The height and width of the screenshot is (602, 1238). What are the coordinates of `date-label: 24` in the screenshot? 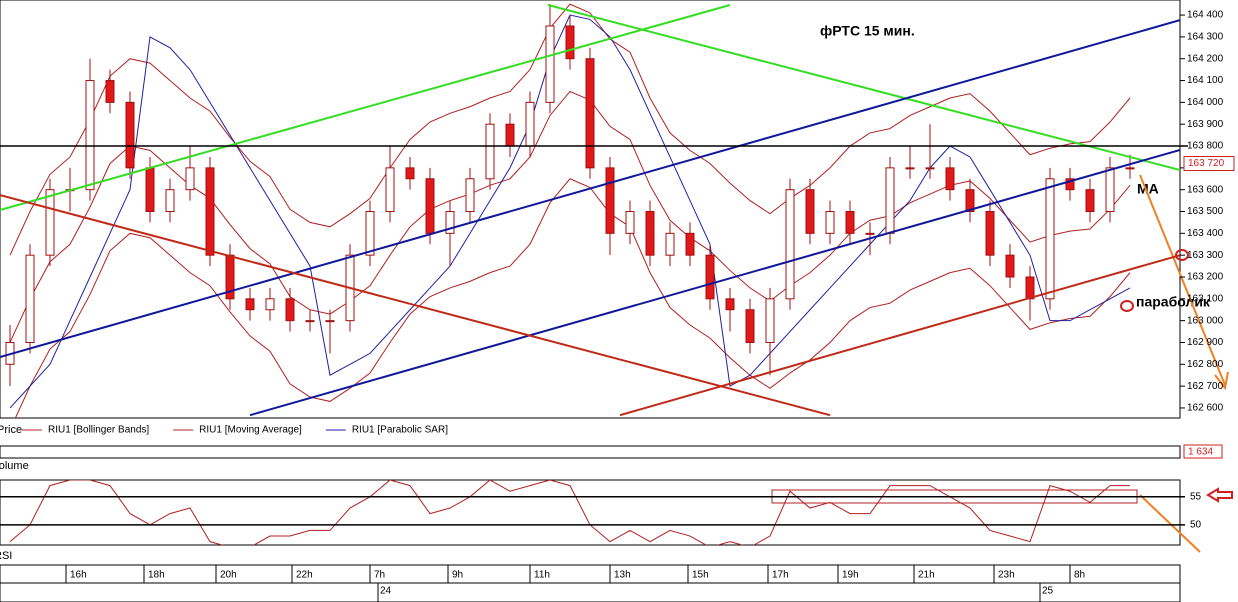 It's located at (386, 591).